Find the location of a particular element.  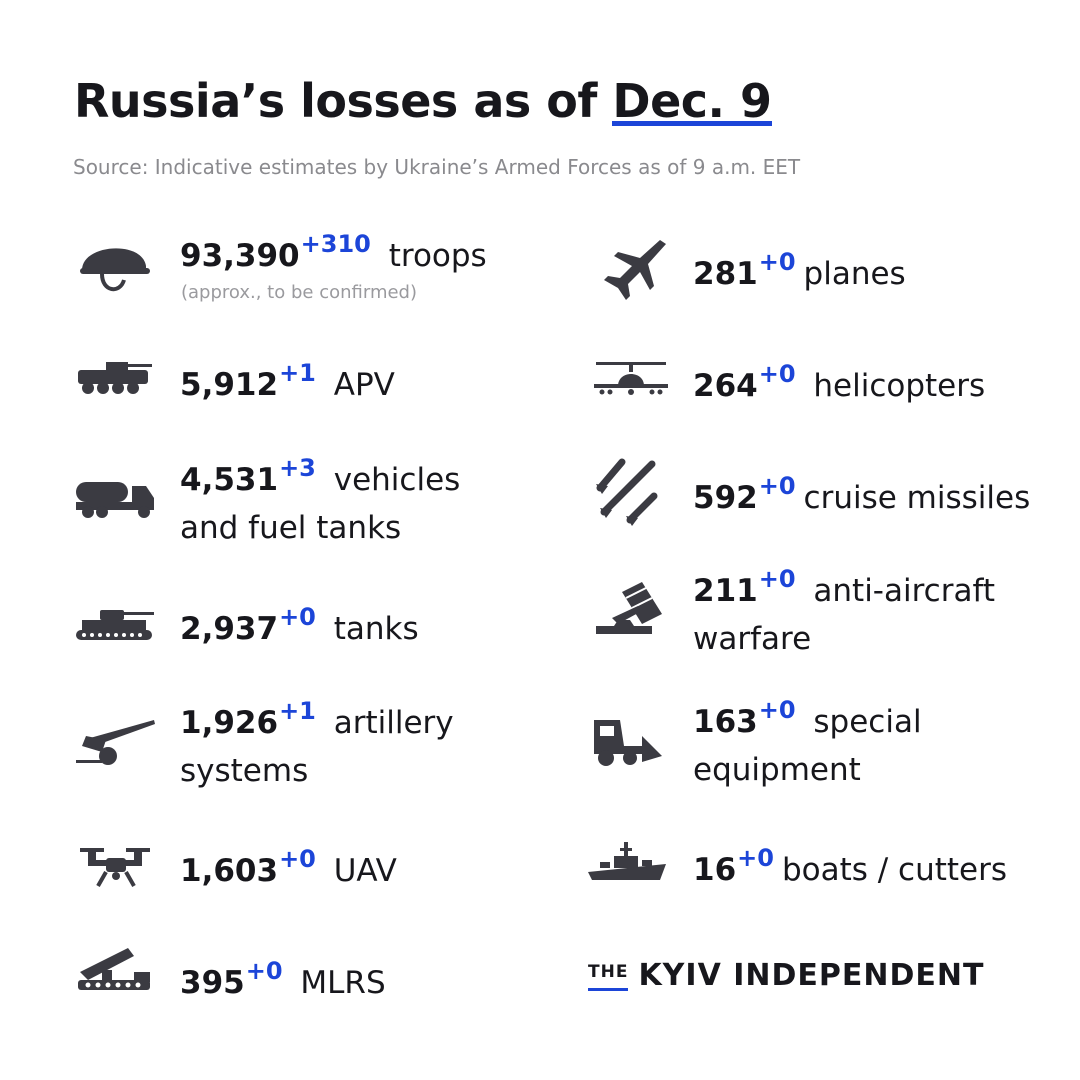

artillery-icon is located at coordinates (115, 745).